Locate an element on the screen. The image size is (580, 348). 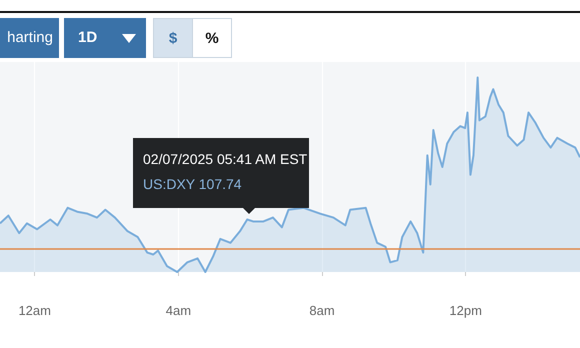
x-tick-label: 12am is located at coordinates (34, 310).